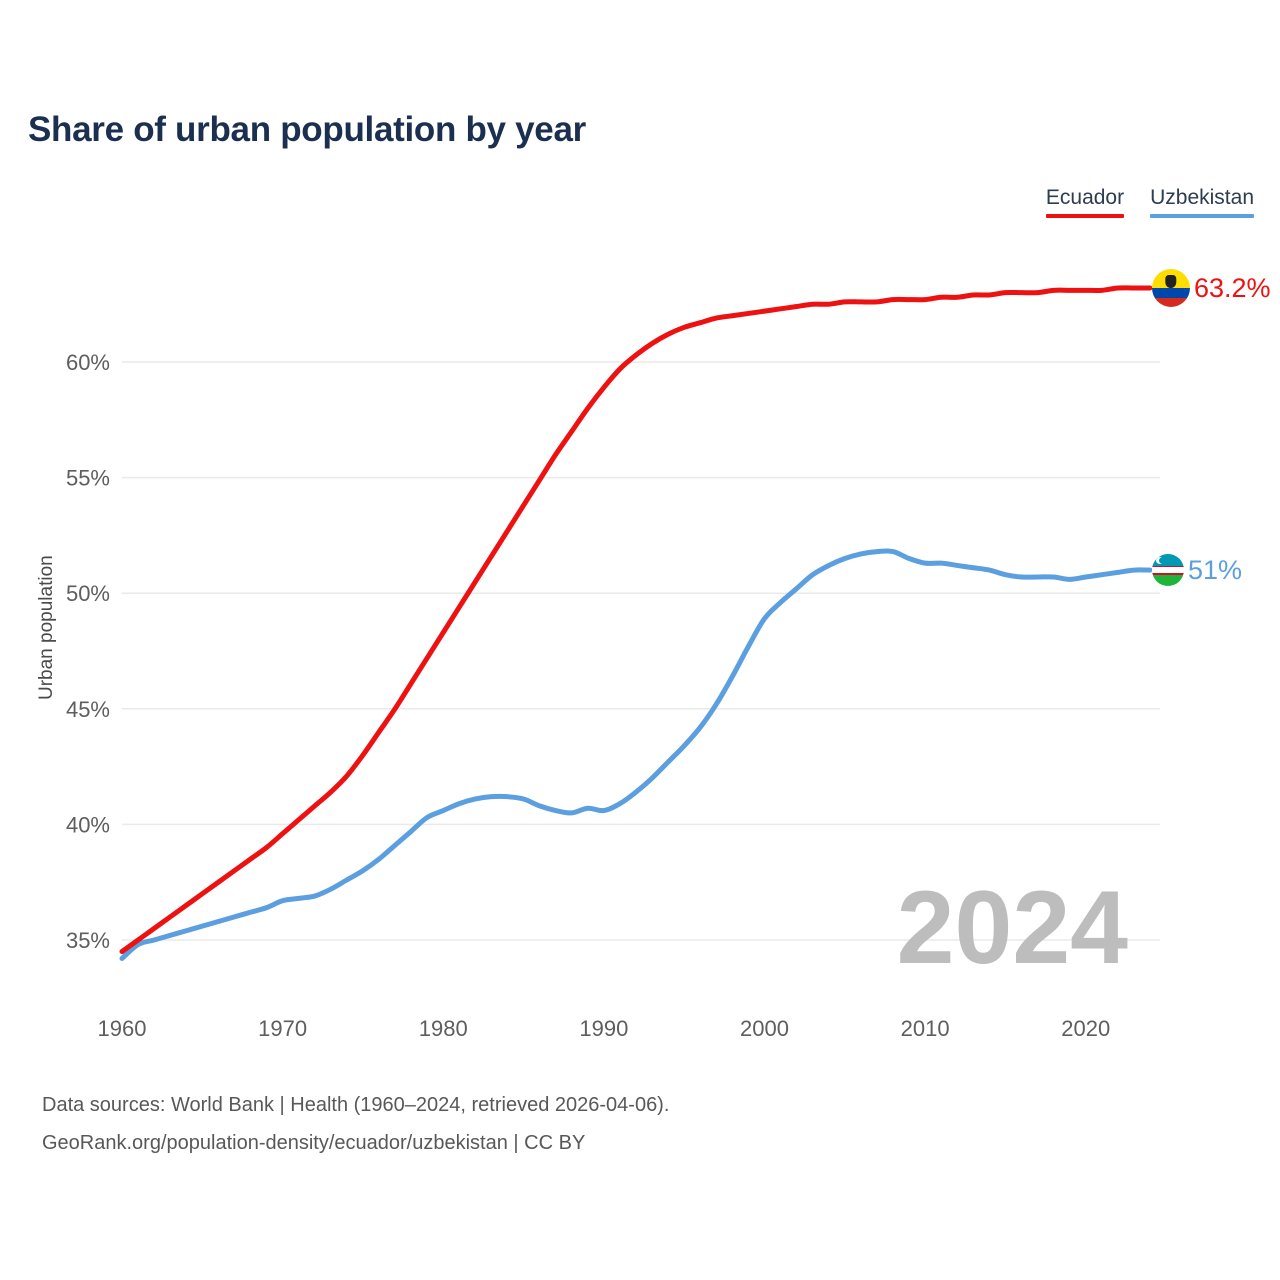 The image size is (1280, 1280). Describe the element at coordinates (1085, 1028) in the screenshot. I see `x-tick-label: 2020` at that location.